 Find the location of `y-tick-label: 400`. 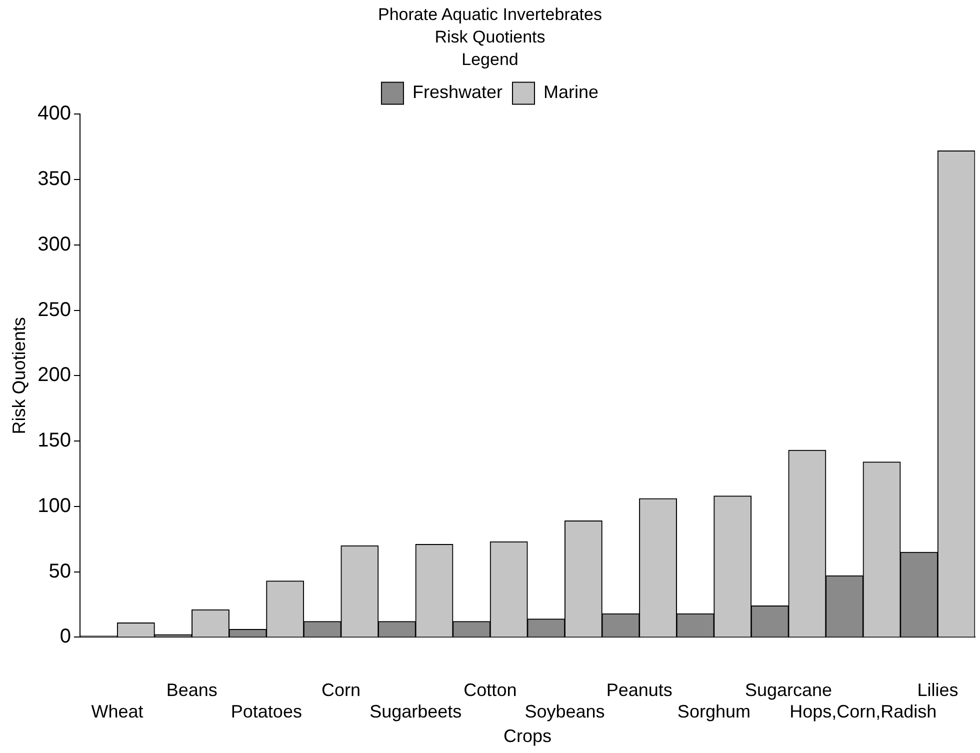

y-tick-label: 400 is located at coordinates (54, 113).